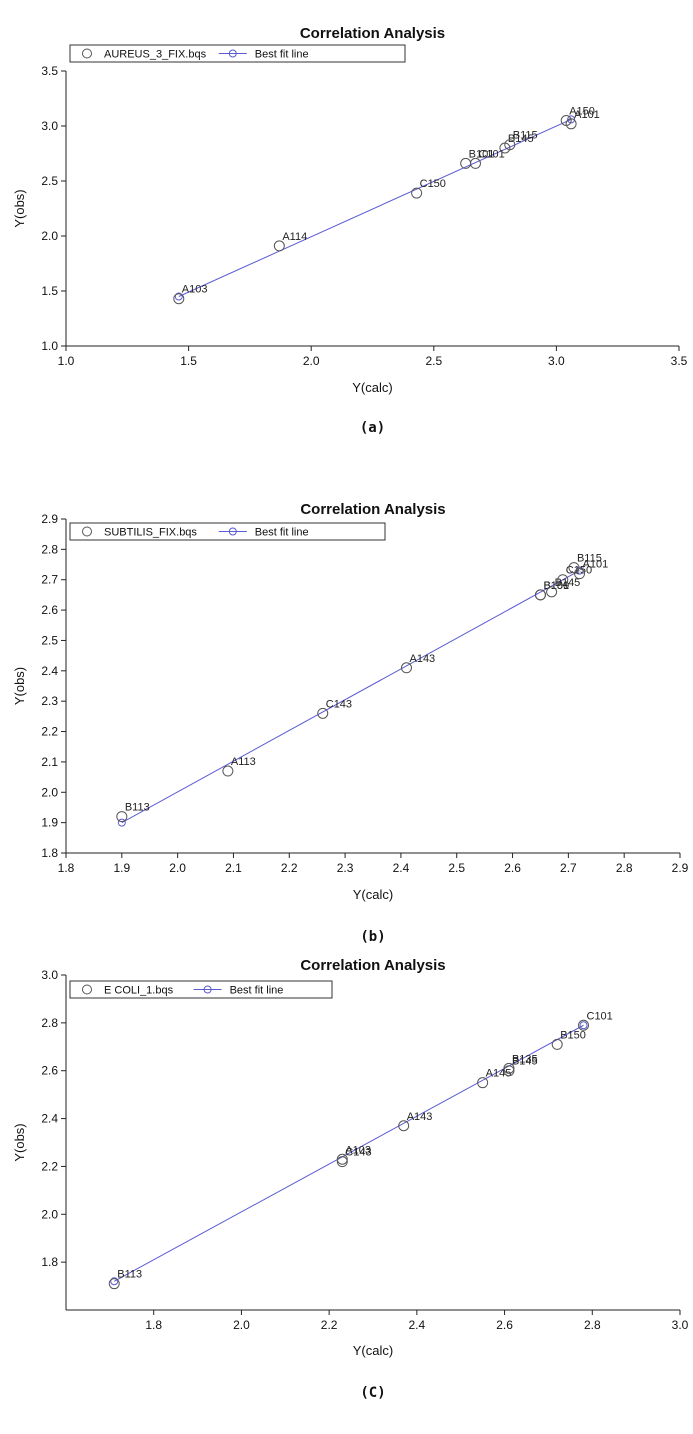 The height and width of the screenshot is (1434, 693). Describe the element at coordinates (49, 701) in the screenshot. I see `y-tick-label: 2.3` at that location.